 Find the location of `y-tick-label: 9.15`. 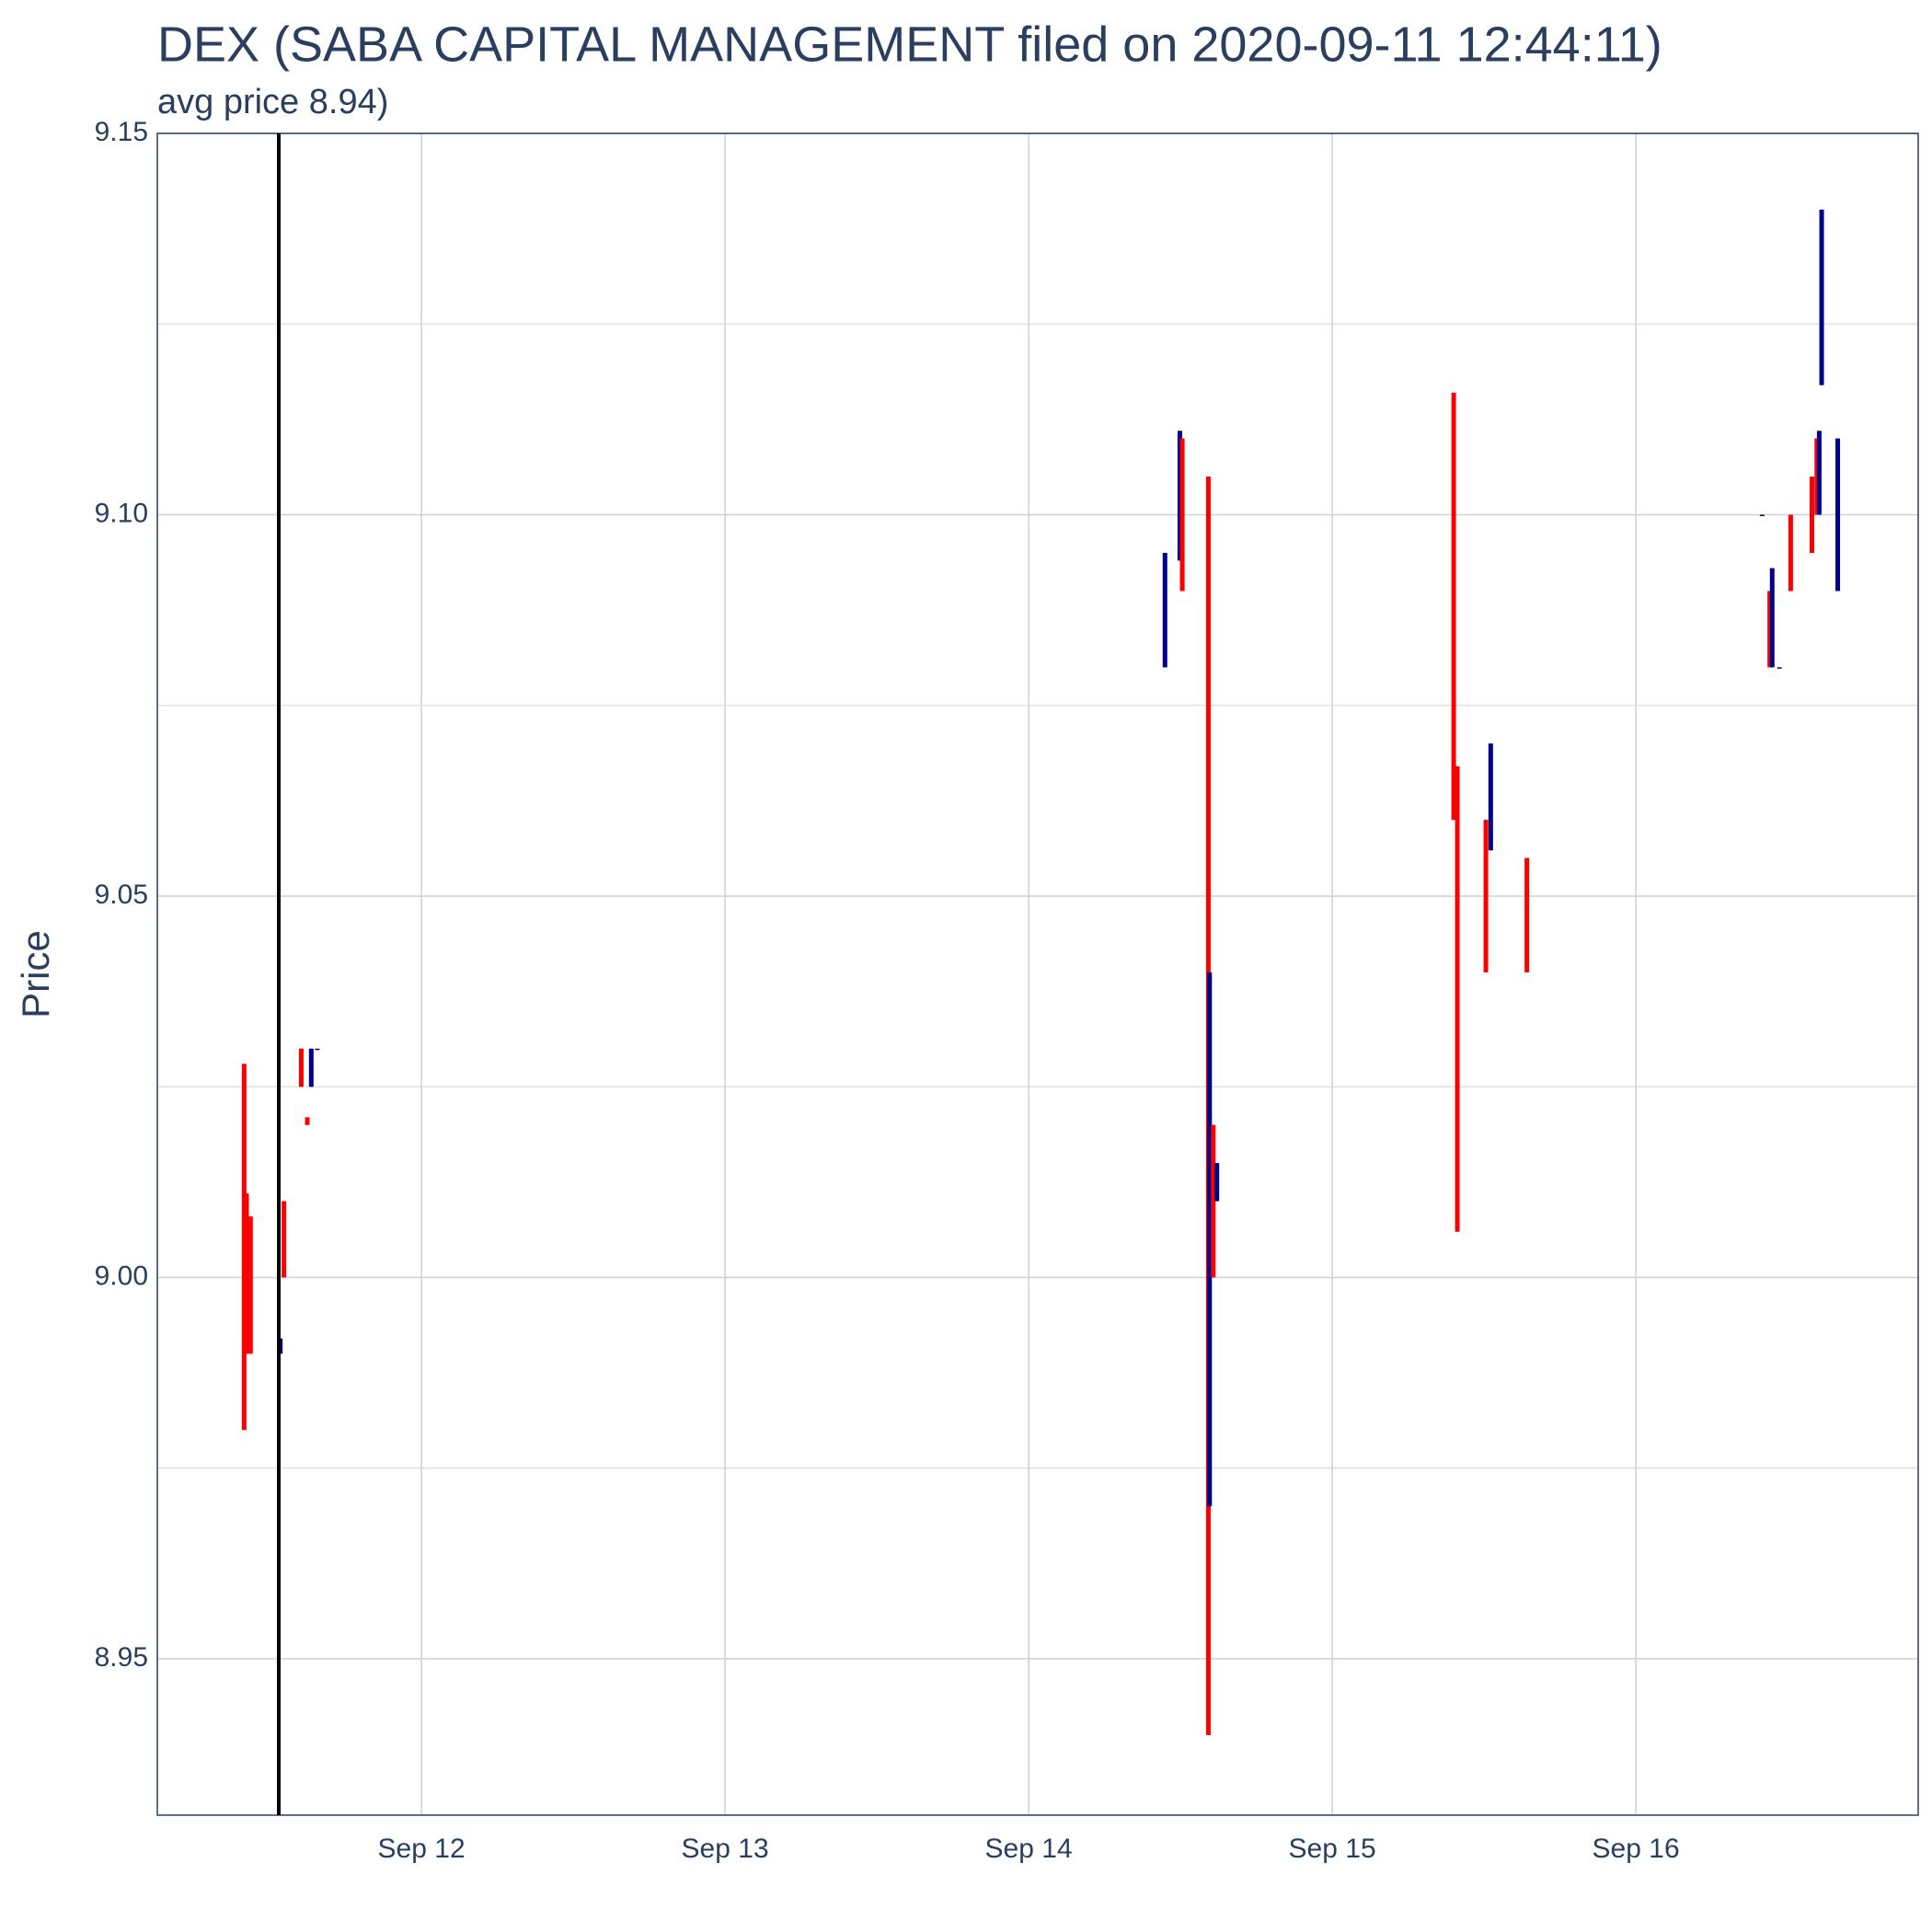

y-tick-label: 9.15 is located at coordinates (121, 132).